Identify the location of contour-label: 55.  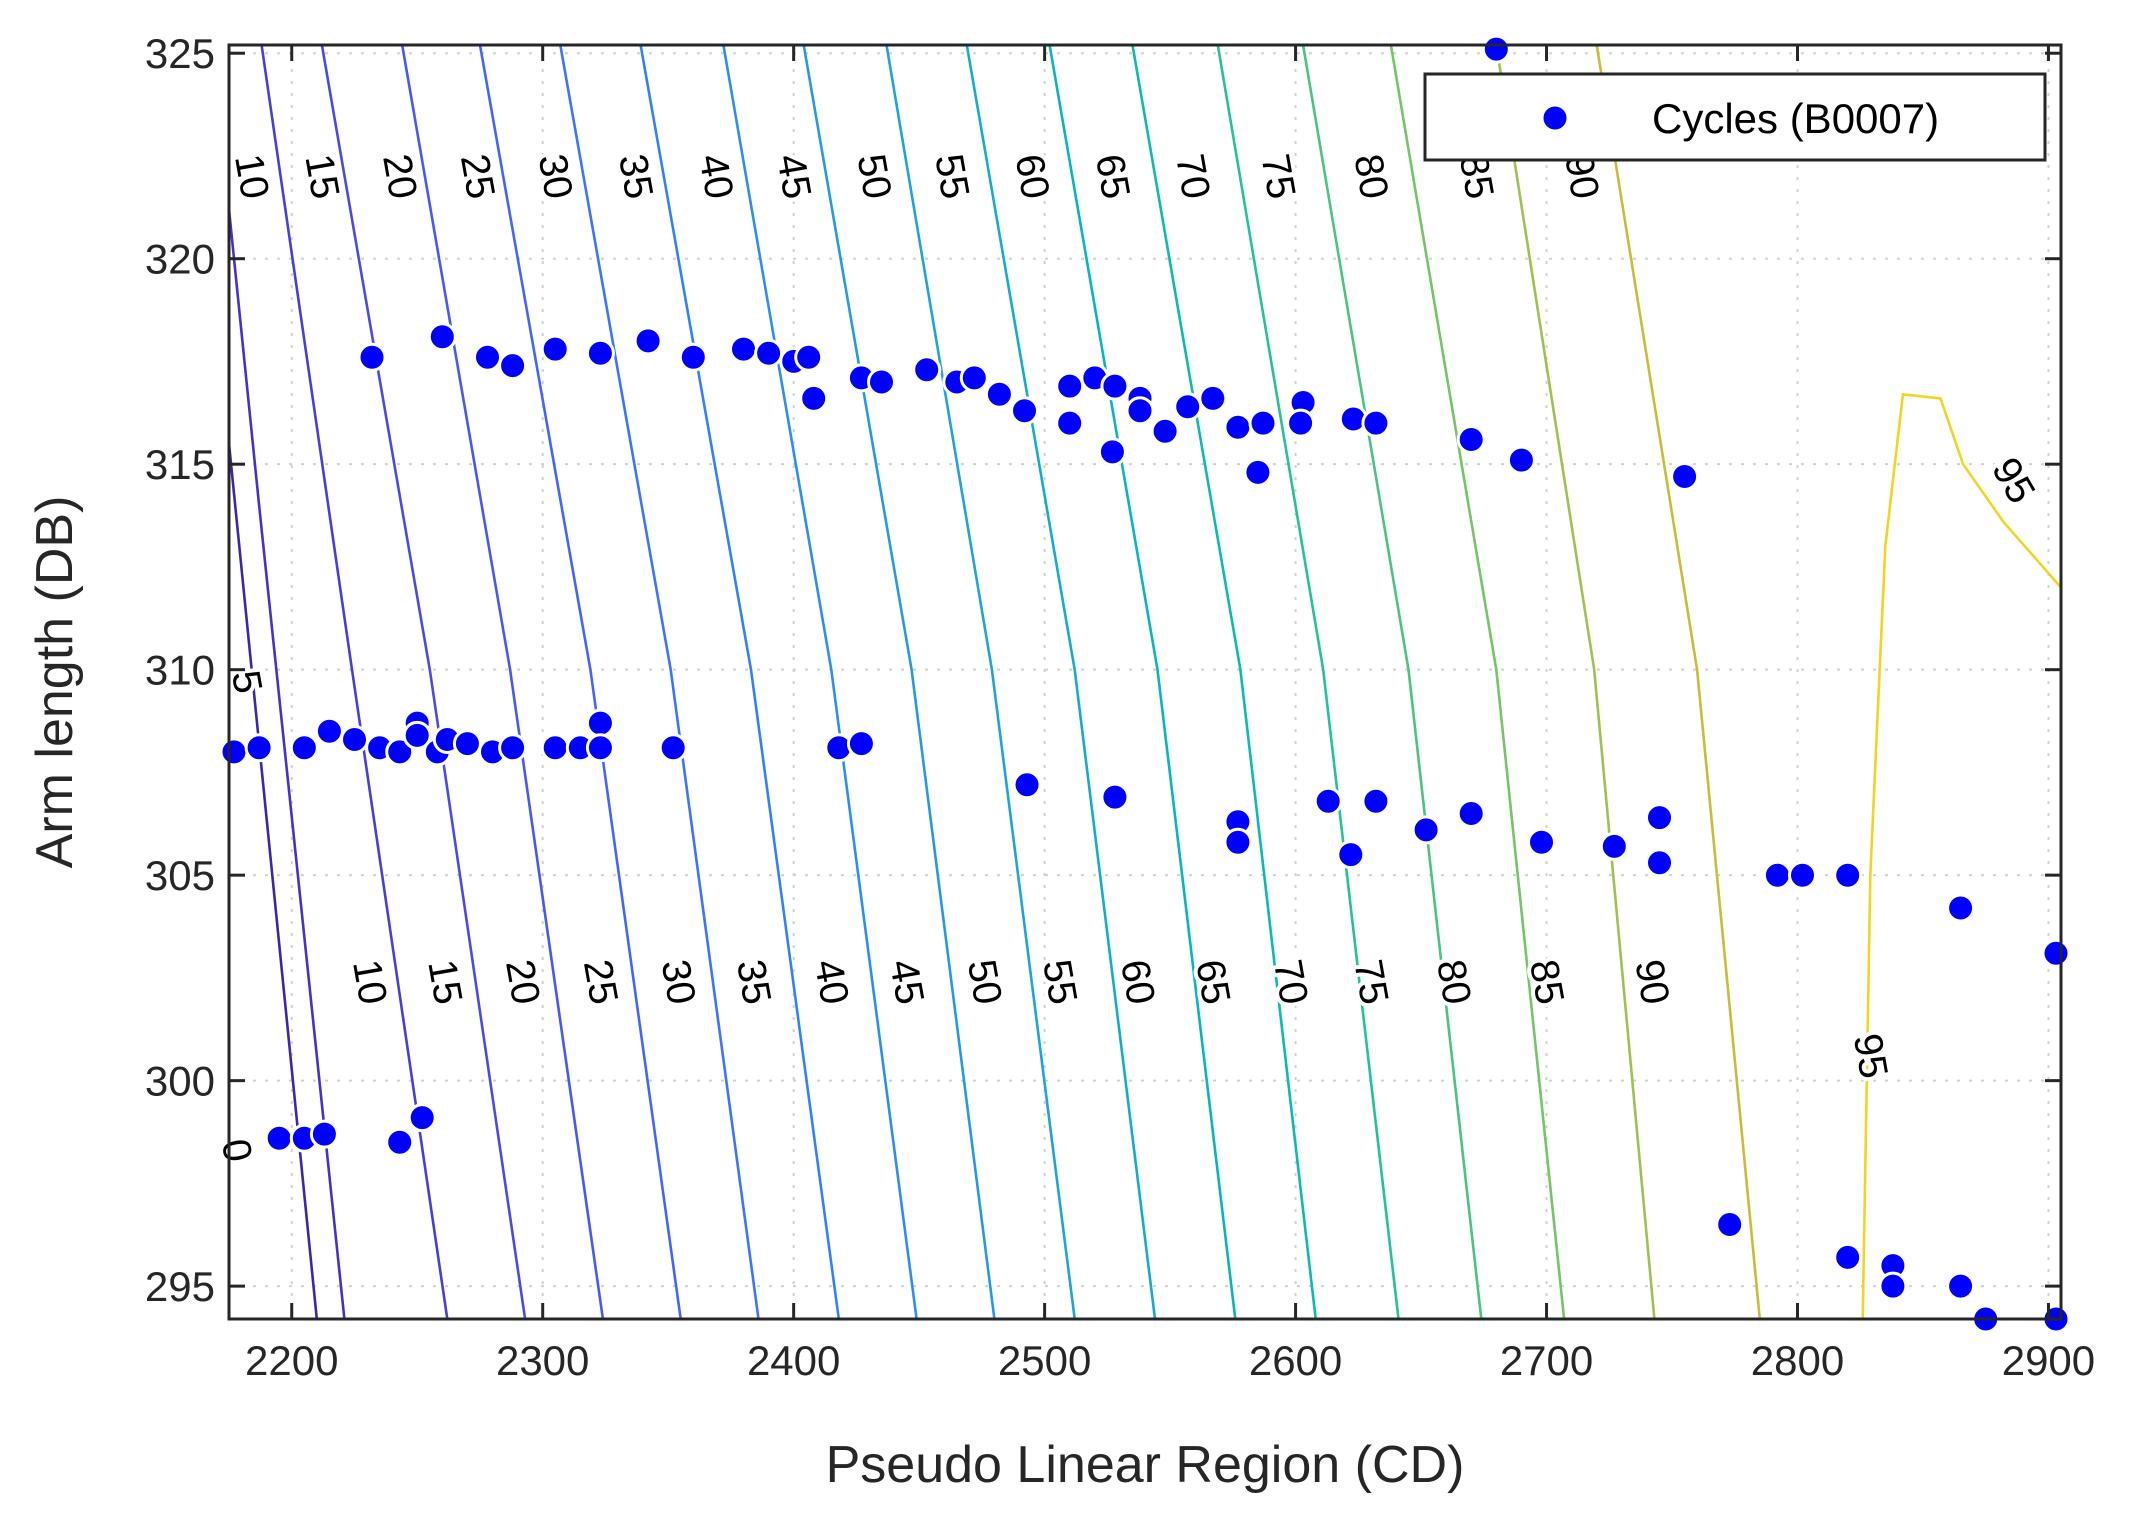
(951, 176).